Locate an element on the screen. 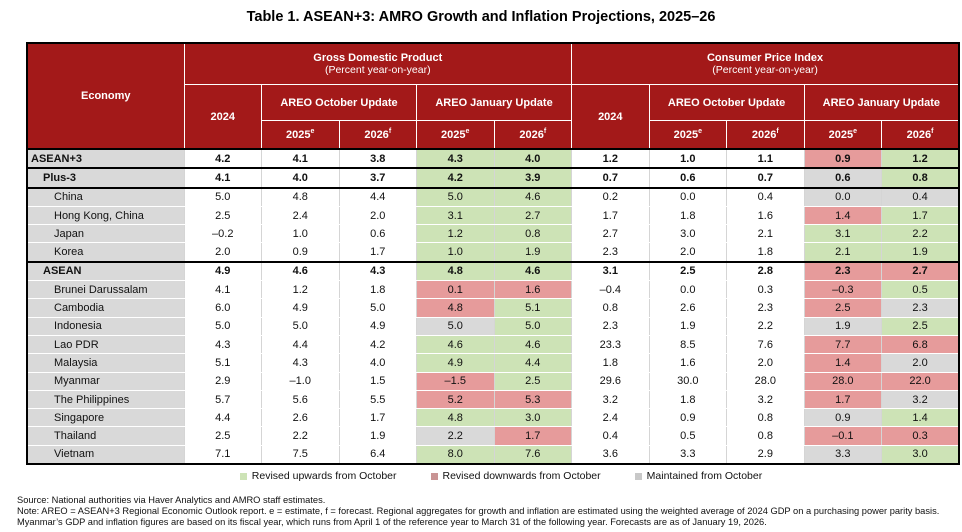 The height and width of the screenshot is (532, 962). gdp-y2024-cell: 4.4 is located at coordinates (222, 418).